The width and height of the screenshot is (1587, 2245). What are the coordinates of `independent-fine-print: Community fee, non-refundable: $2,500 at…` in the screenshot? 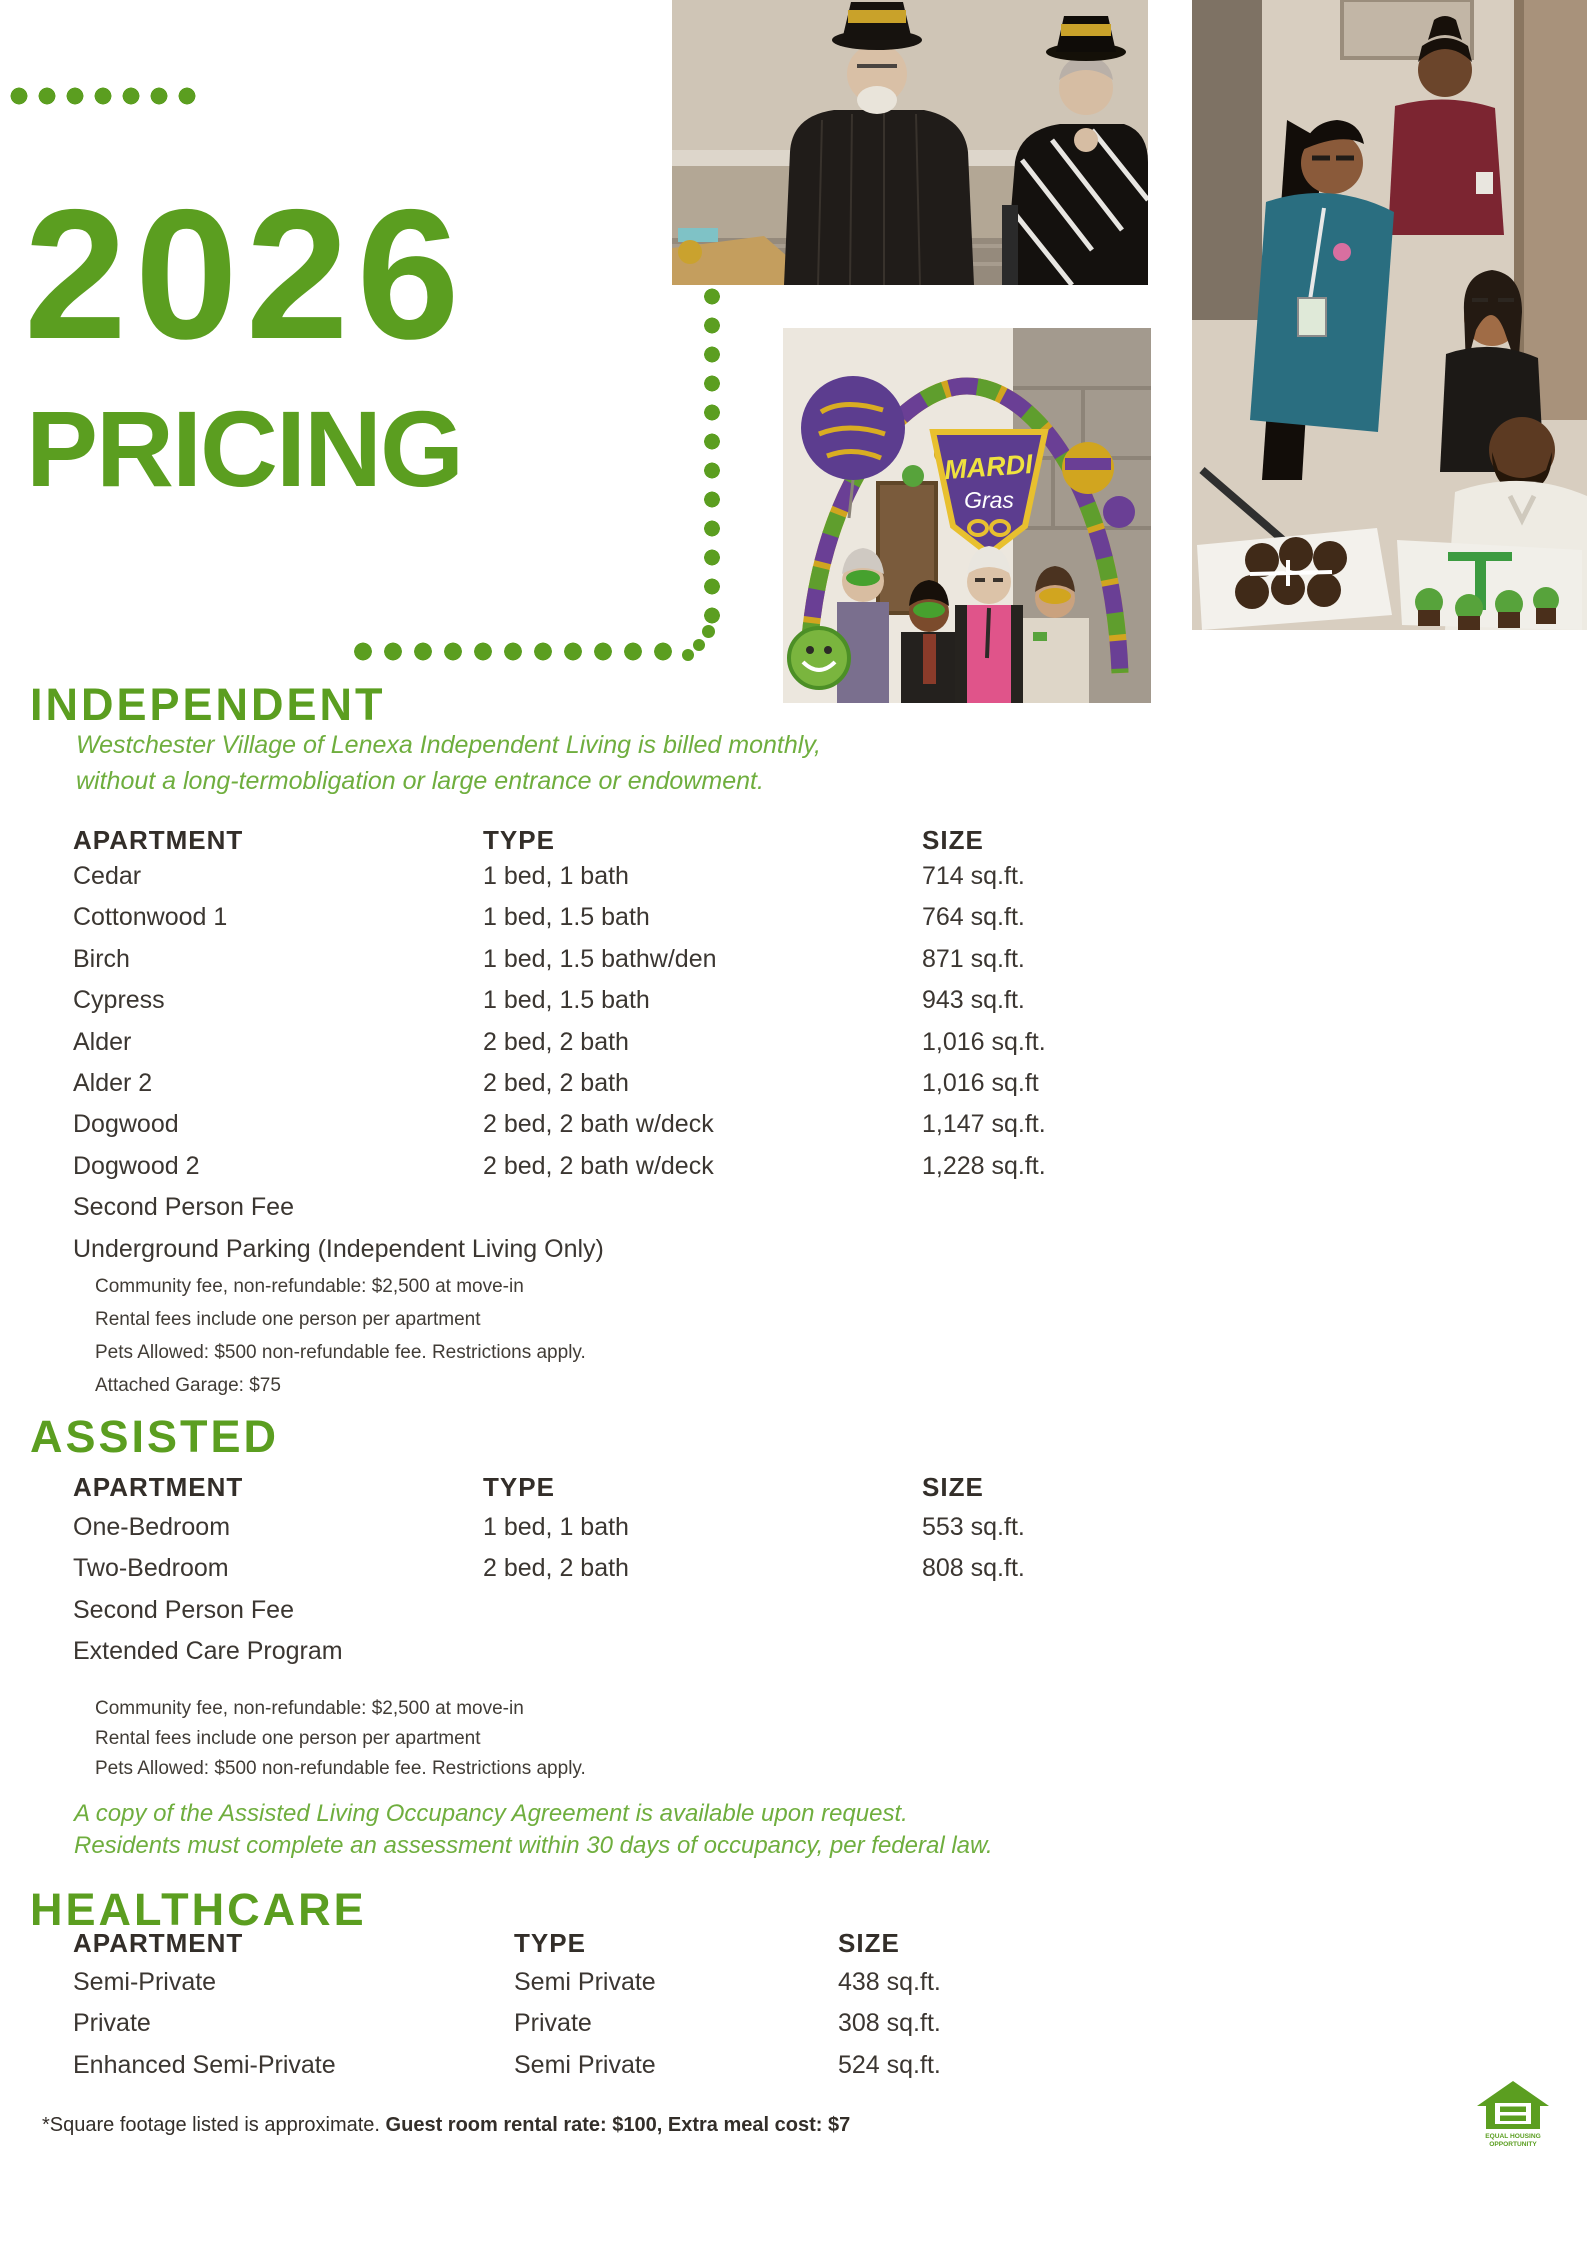 It's located at (340, 1336).